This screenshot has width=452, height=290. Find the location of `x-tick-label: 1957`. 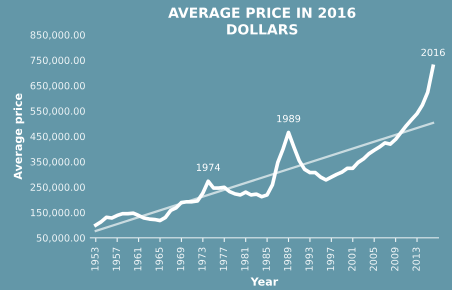

x-tick-label: 1957 is located at coordinates (116, 259).